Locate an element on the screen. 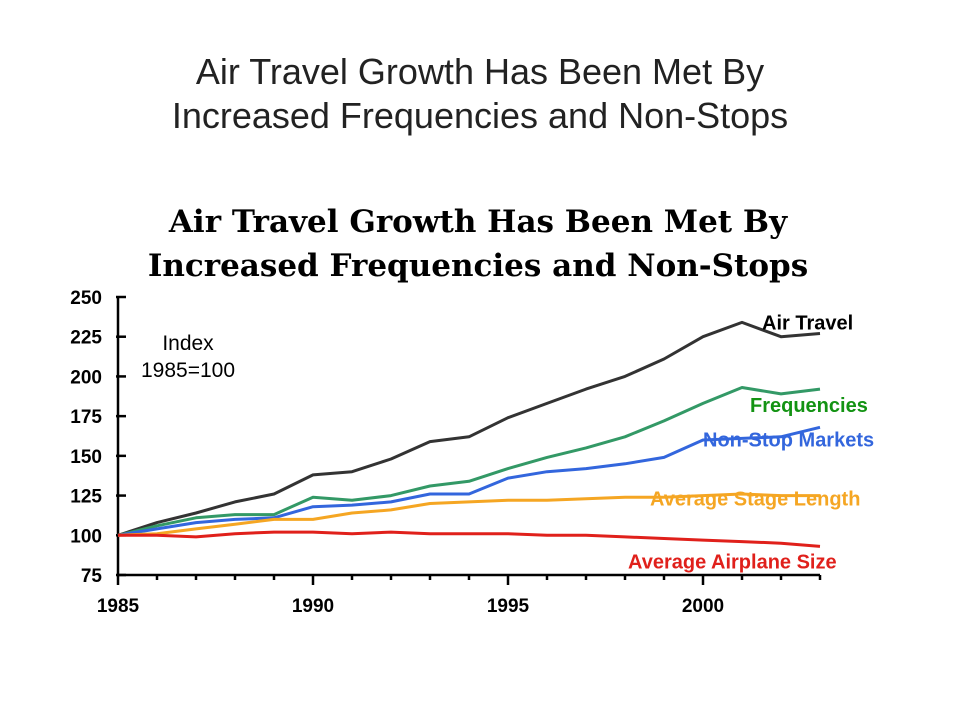 This screenshot has height=720, width=960. slide-title-line1: Air Travel Growth Has Been Met By is located at coordinates (480, 71).